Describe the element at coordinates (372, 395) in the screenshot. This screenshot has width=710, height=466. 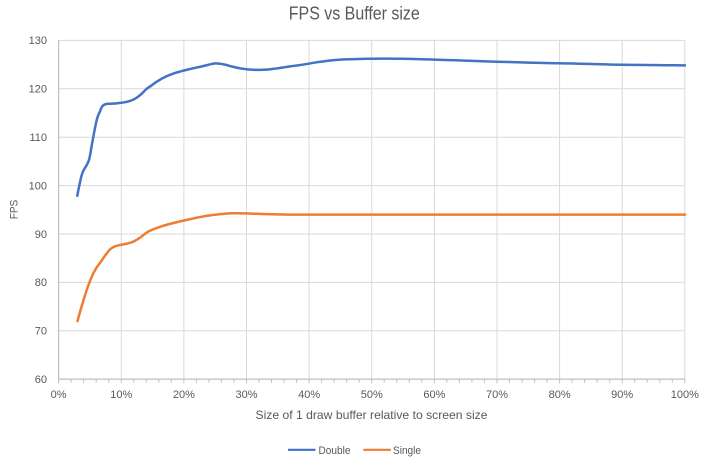
I see `svg-text: 50%` at that location.